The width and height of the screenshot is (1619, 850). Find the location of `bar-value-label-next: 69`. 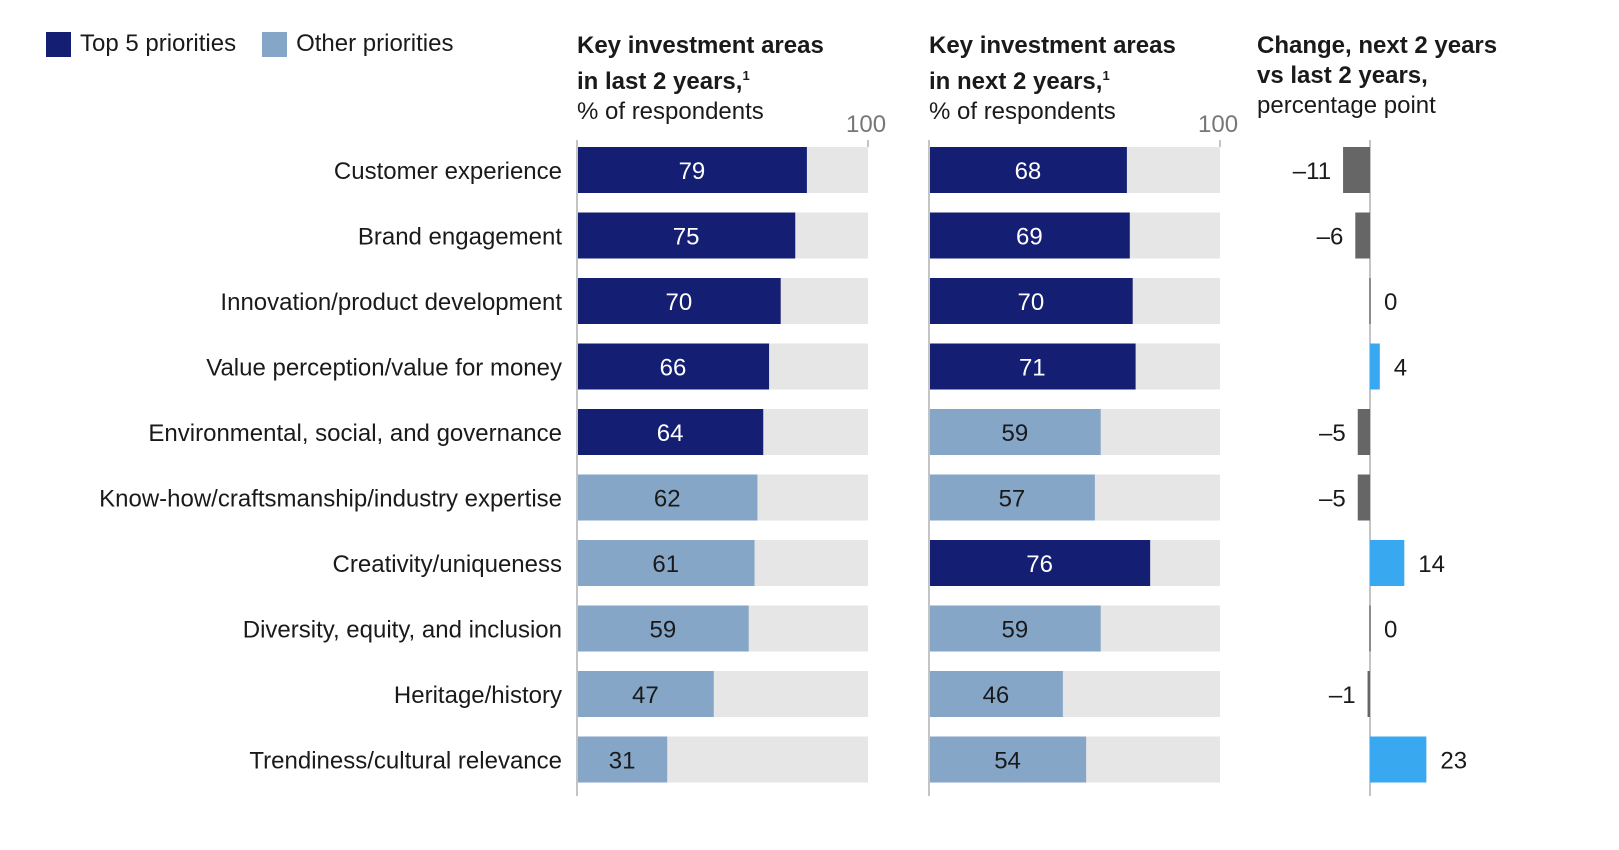

bar-value-label-next: 69 is located at coordinates (1029, 237).